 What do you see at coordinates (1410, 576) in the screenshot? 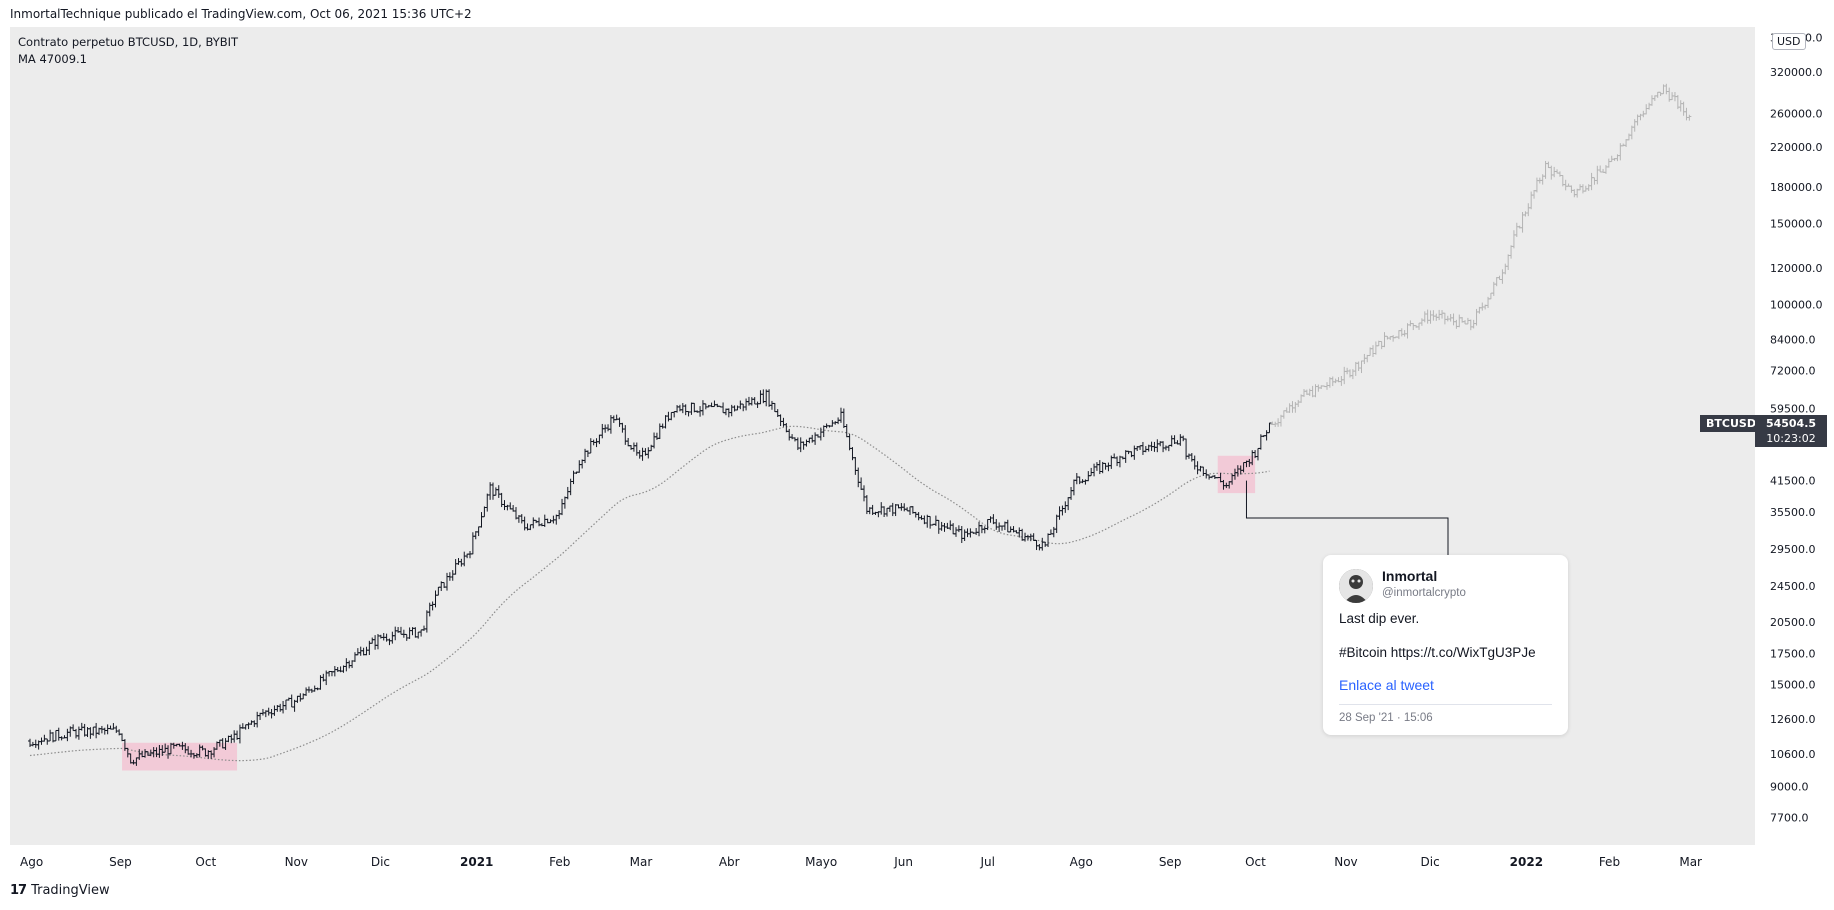
I see `tweet-author-name: Inmortal` at bounding box center [1410, 576].